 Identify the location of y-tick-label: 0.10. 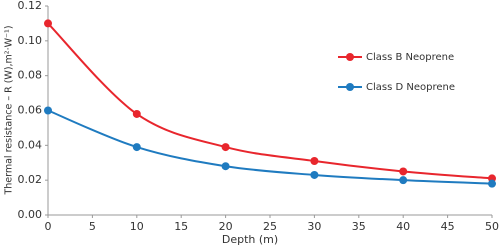
(30, 40).